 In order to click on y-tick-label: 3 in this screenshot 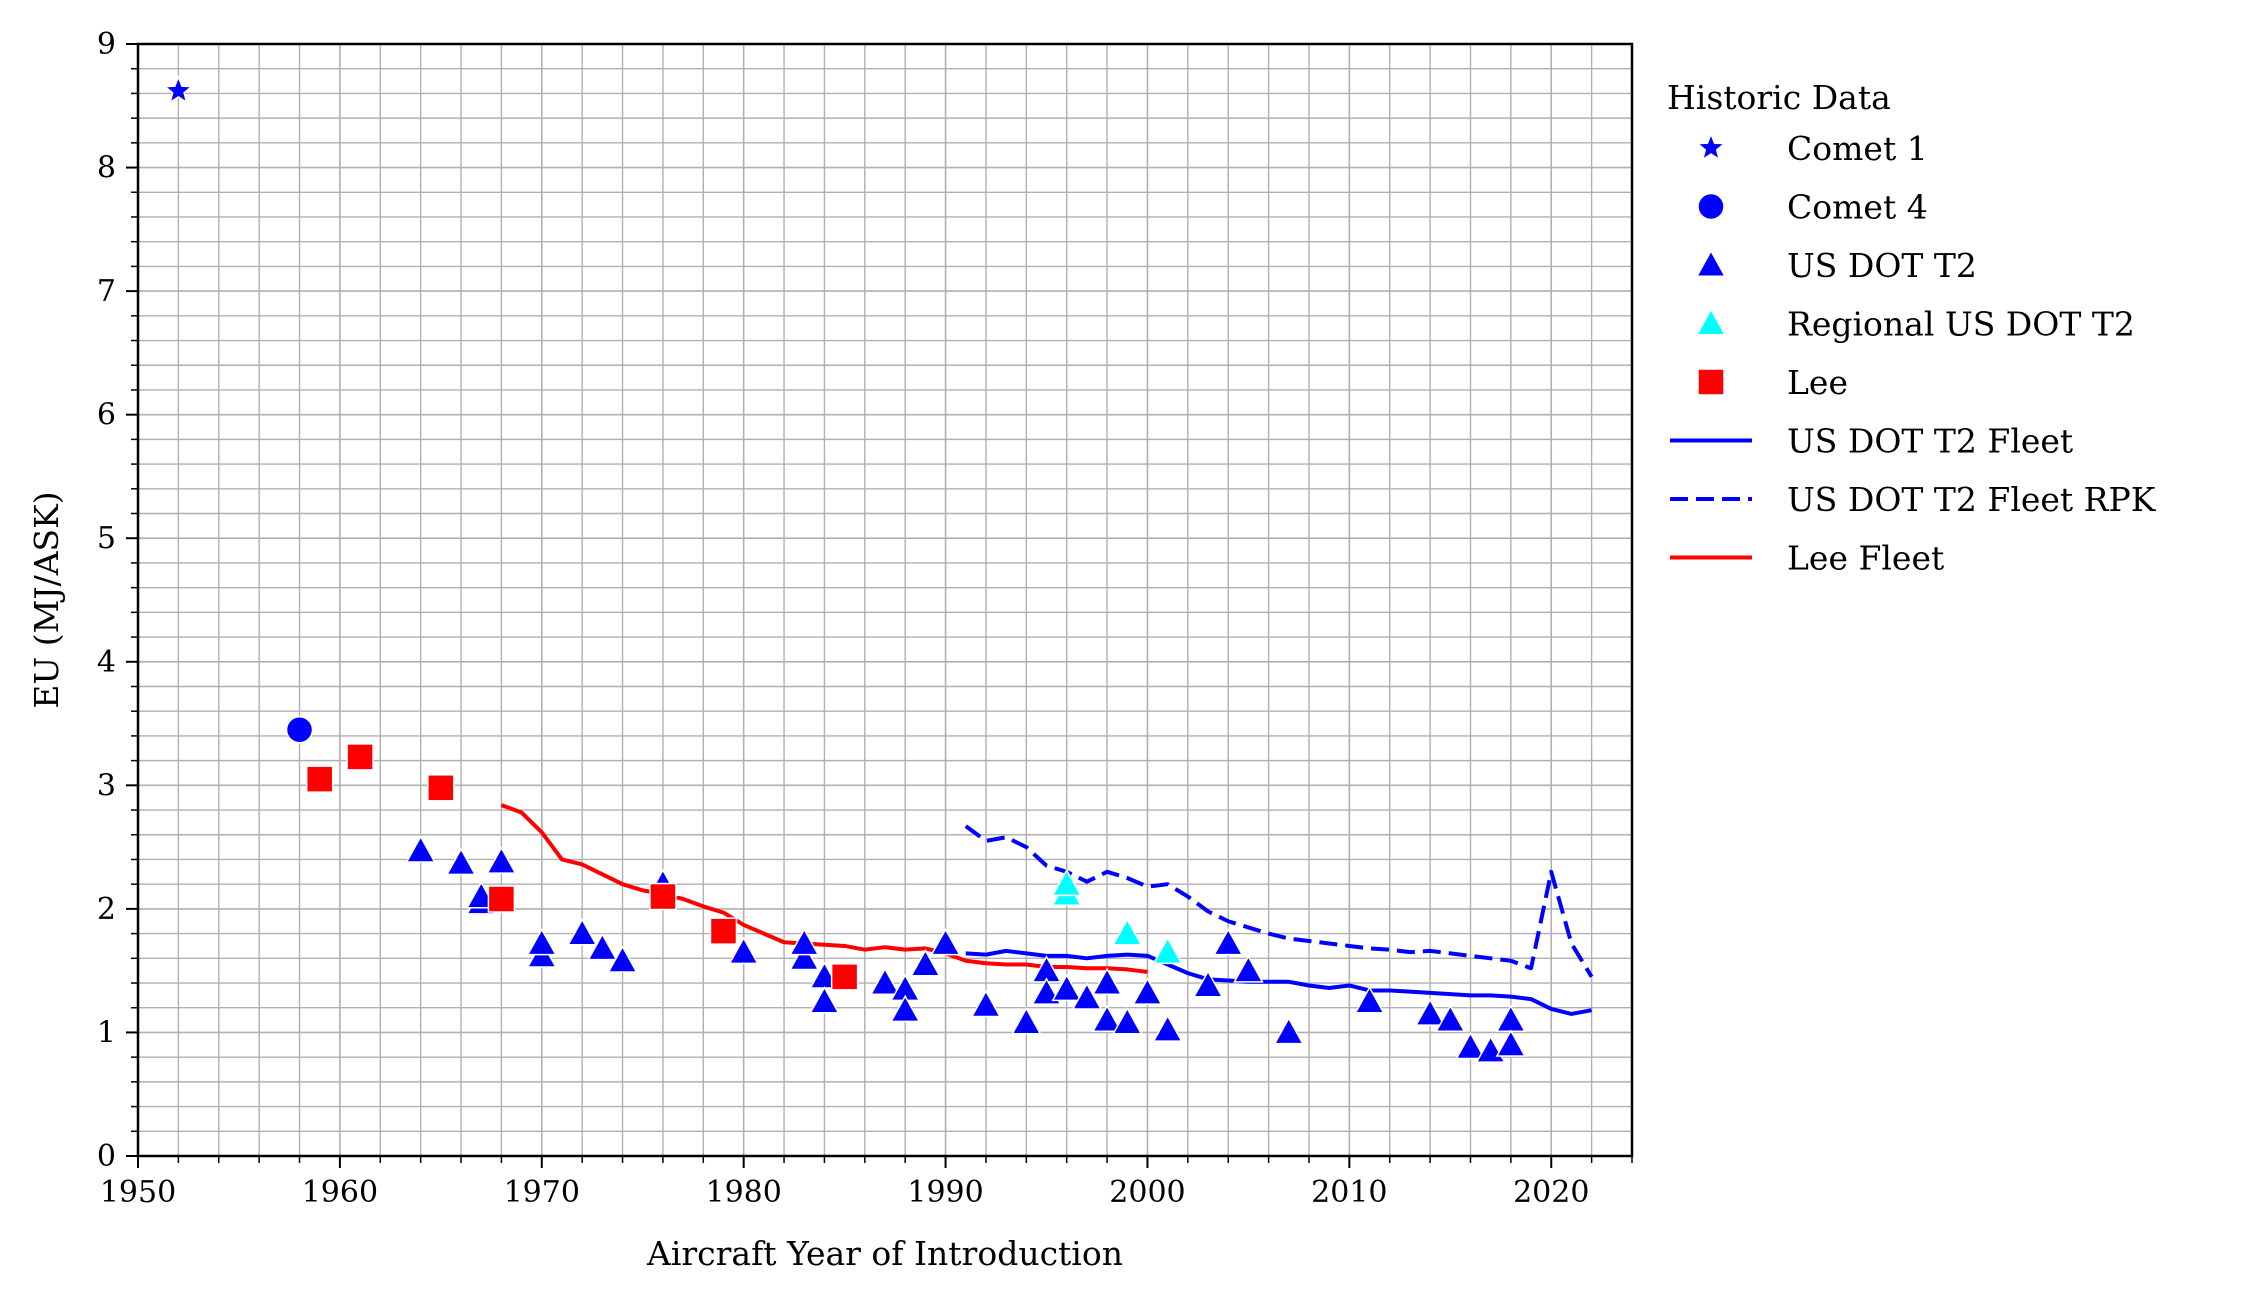, I will do `click(106, 785)`.